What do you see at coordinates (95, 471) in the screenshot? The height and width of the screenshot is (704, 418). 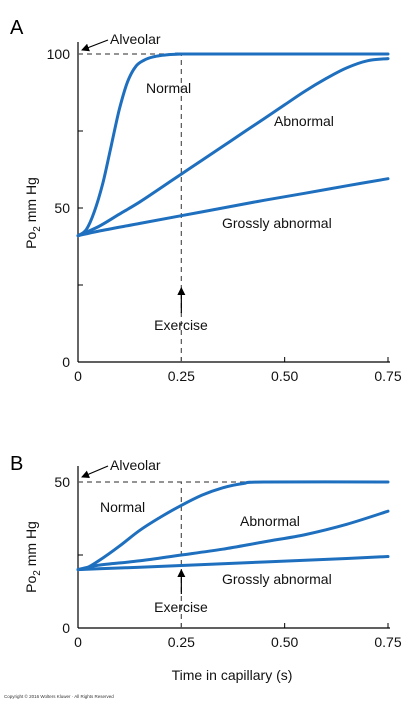 I see `panel-b-alveolar-arrow` at bounding box center [95, 471].